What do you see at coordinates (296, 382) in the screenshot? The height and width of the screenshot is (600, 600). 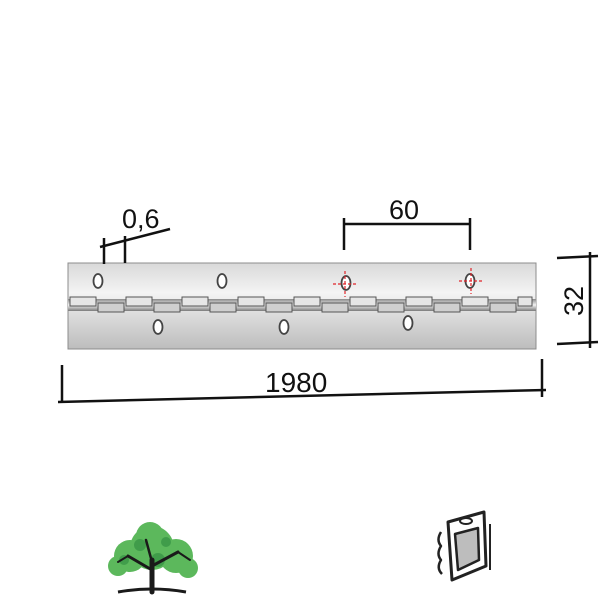 I see `length-label: 1980` at bounding box center [296, 382].